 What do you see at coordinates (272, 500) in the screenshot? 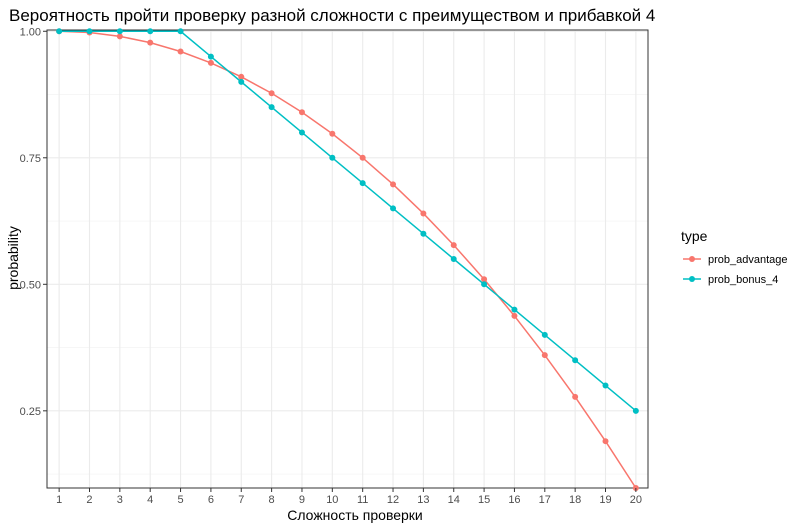
I see `x-tick-label: 8` at bounding box center [272, 500].